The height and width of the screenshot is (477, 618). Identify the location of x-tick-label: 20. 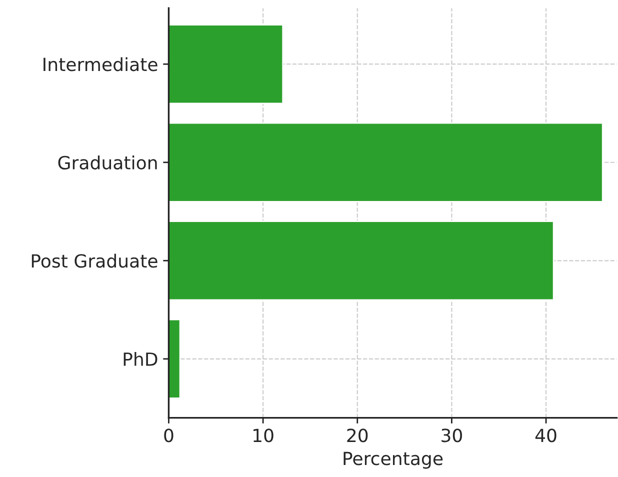
(357, 435).